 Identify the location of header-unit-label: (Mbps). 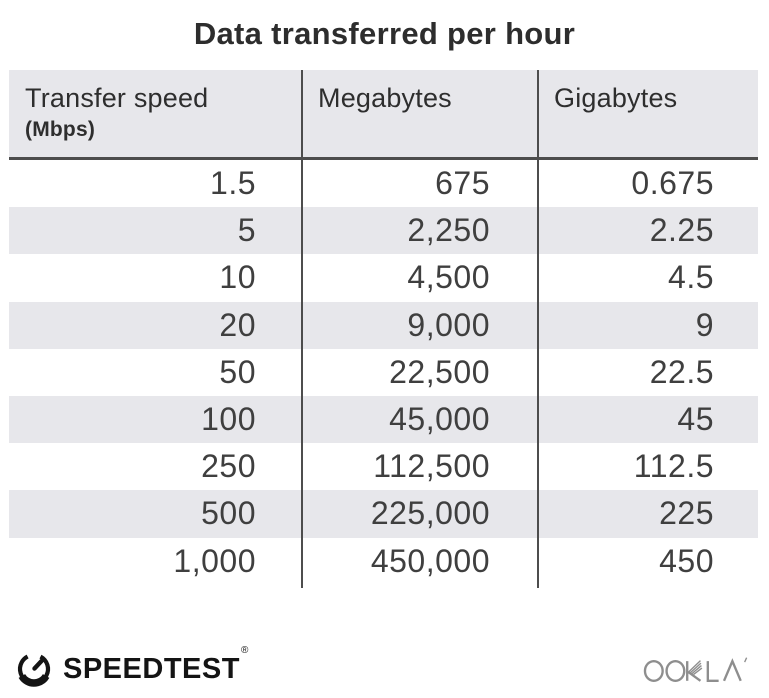
(60, 129).